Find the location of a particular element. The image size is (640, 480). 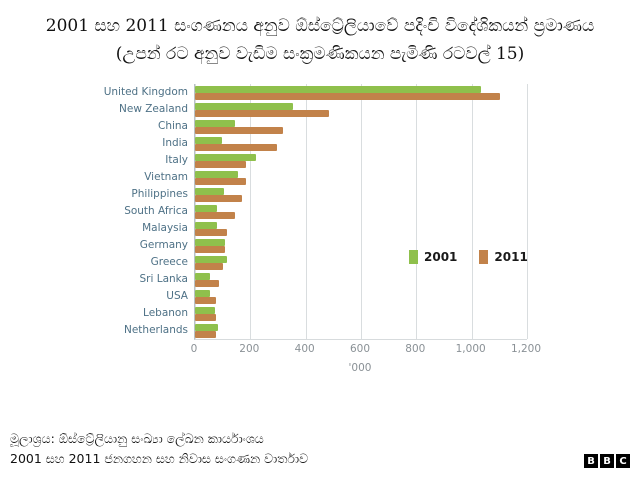

x-tick-label: 200 is located at coordinates (249, 349).